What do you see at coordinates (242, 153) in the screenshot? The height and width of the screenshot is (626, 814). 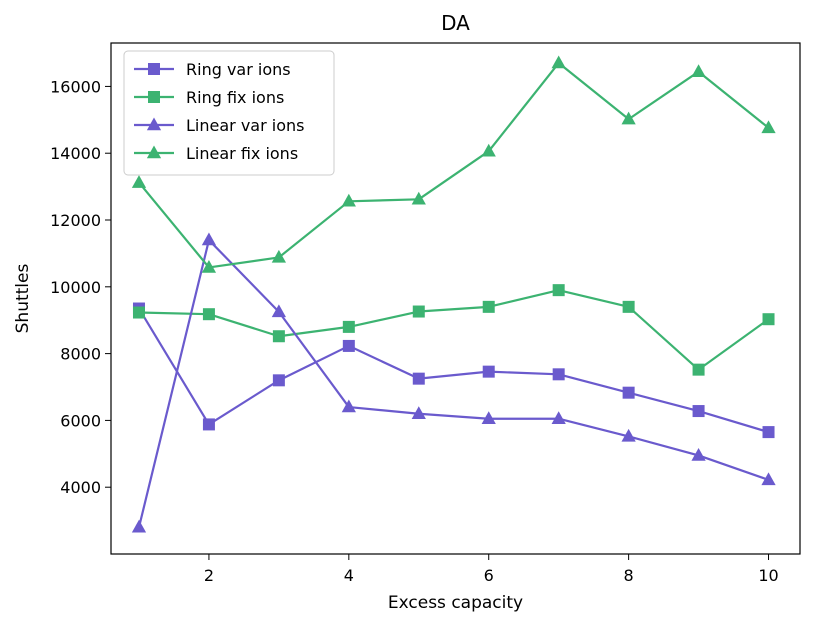 I see `legend-label: Linear fix ions` at bounding box center [242, 153].